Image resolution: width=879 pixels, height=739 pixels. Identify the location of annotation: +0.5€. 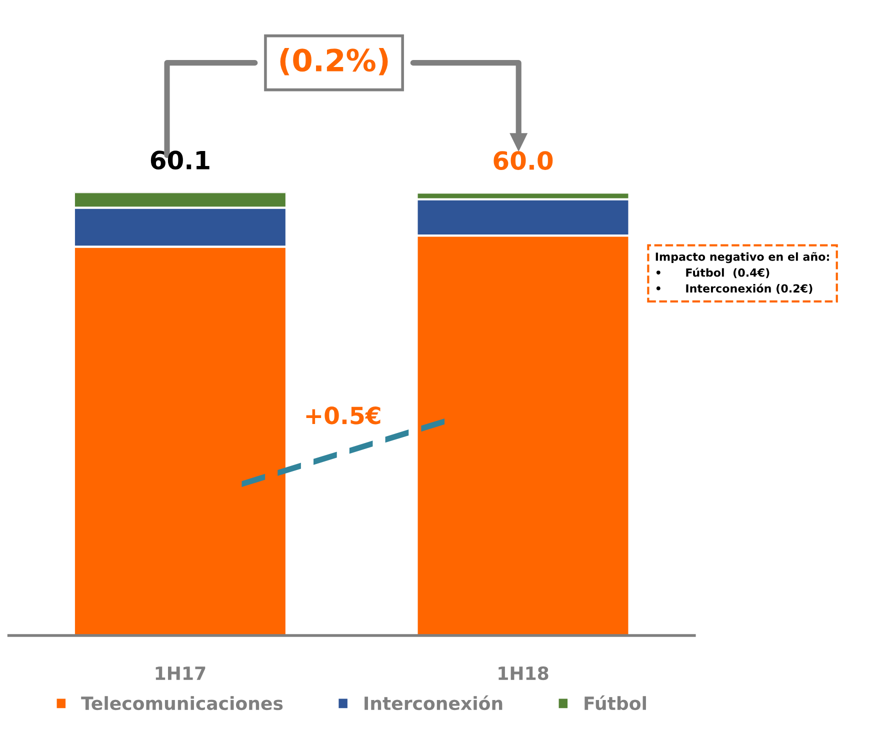
(343, 415).